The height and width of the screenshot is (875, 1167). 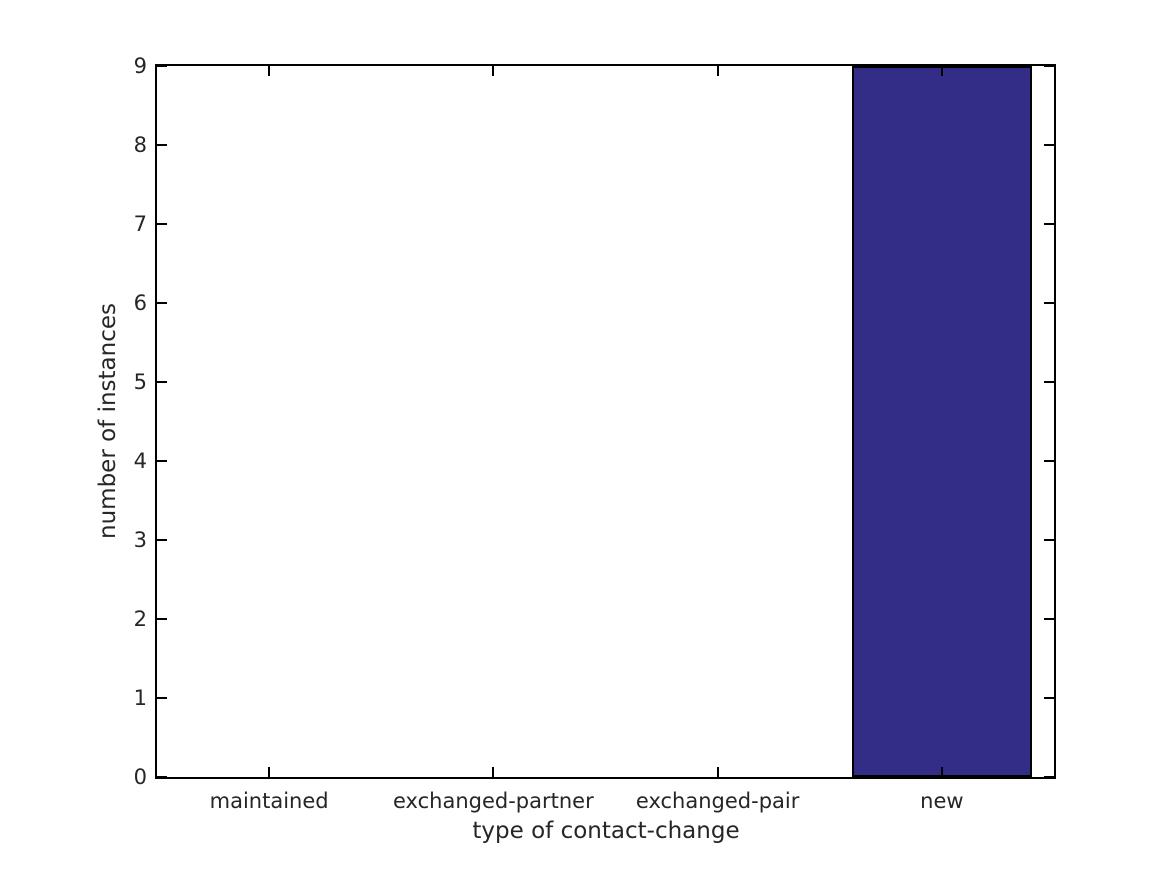 What do you see at coordinates (140, 540) in the screenshot?
I see `y-tick-label: 3` at bounding box center [140, 540].